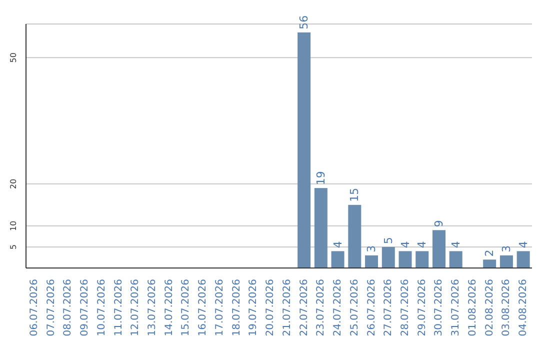 This screenshot has width=540, height=340. I want to click on x-tick-label: 16.07.2026, so click(203, 307).